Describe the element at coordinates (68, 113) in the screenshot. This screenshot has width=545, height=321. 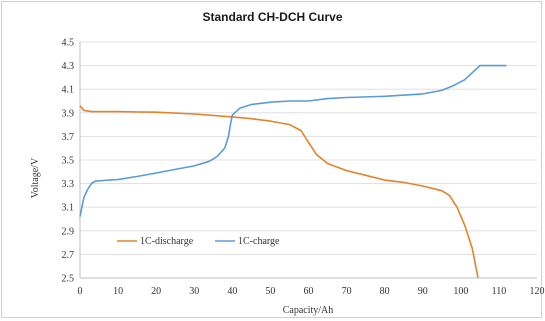
I see `y-tick-label: 3.9` at that location.